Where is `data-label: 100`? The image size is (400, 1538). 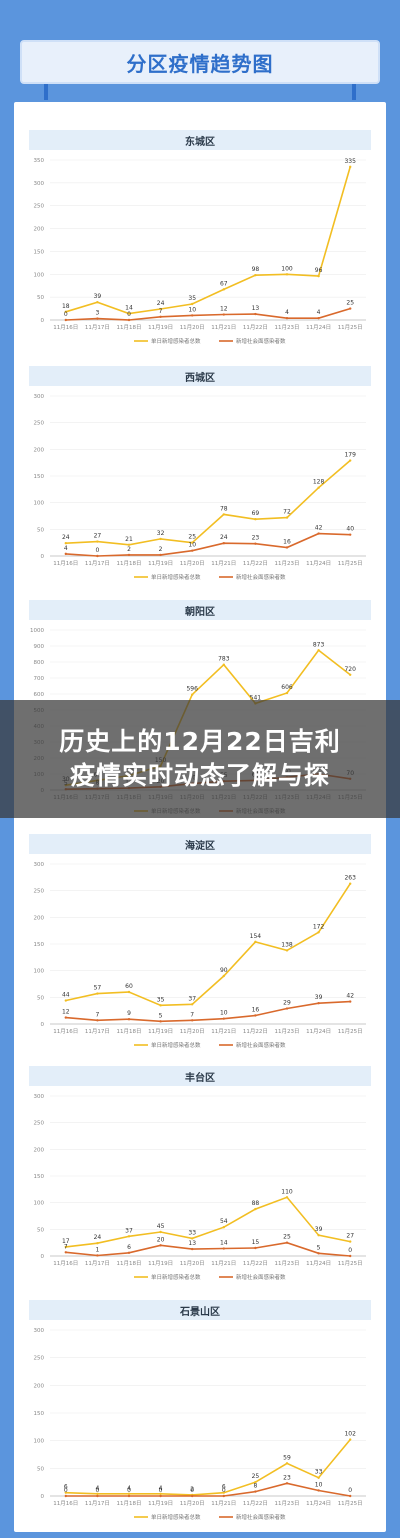
data-label: 100 is located at coordinates (287, 268).